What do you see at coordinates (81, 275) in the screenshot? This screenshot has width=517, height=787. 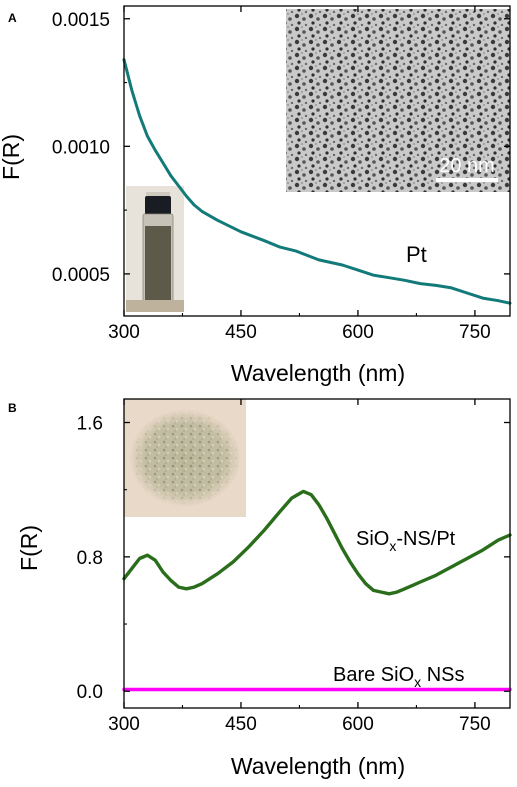 I see `y-tick-label-a-0: 0.0005` at bounding box center [81, 275].